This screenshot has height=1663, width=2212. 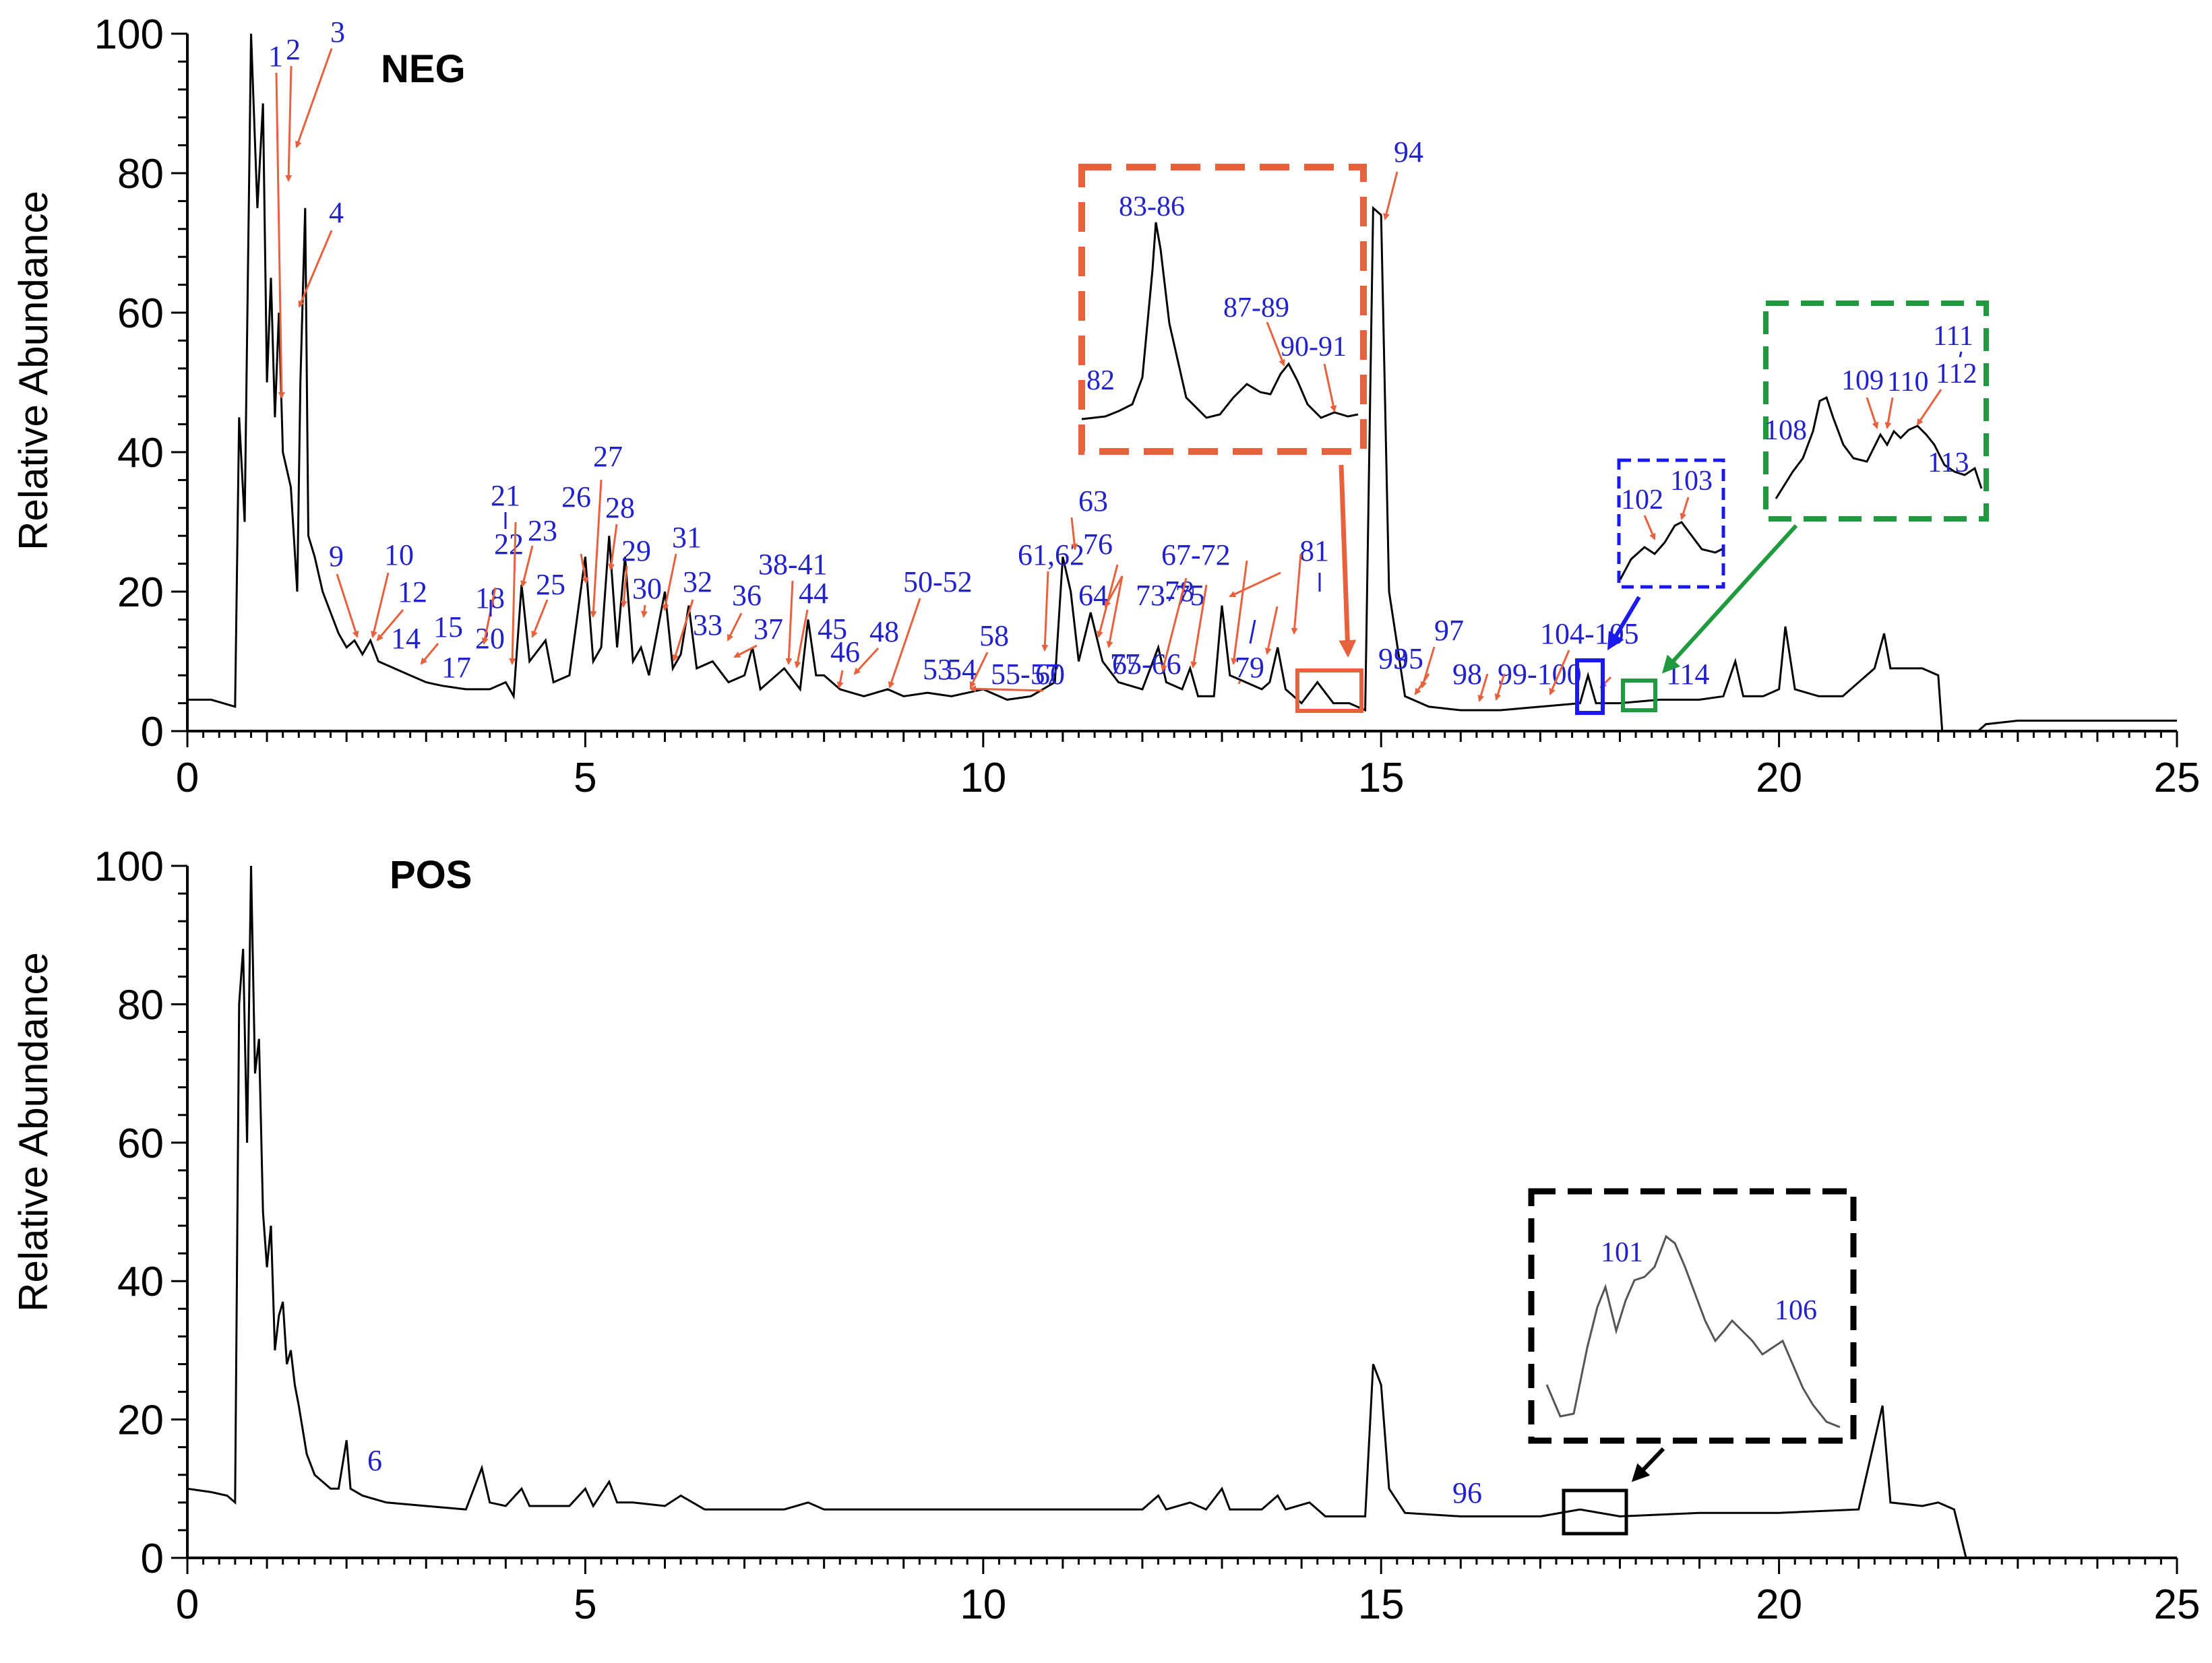 I want to click on neg-x-tick-label: 10, so click(x=983, y=778).